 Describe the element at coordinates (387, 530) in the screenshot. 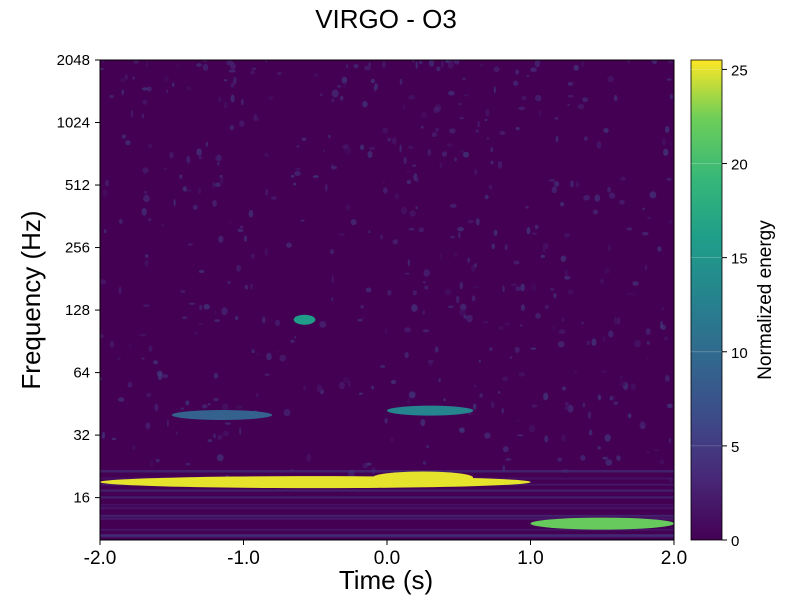

I see `noise-stripe` at that location.